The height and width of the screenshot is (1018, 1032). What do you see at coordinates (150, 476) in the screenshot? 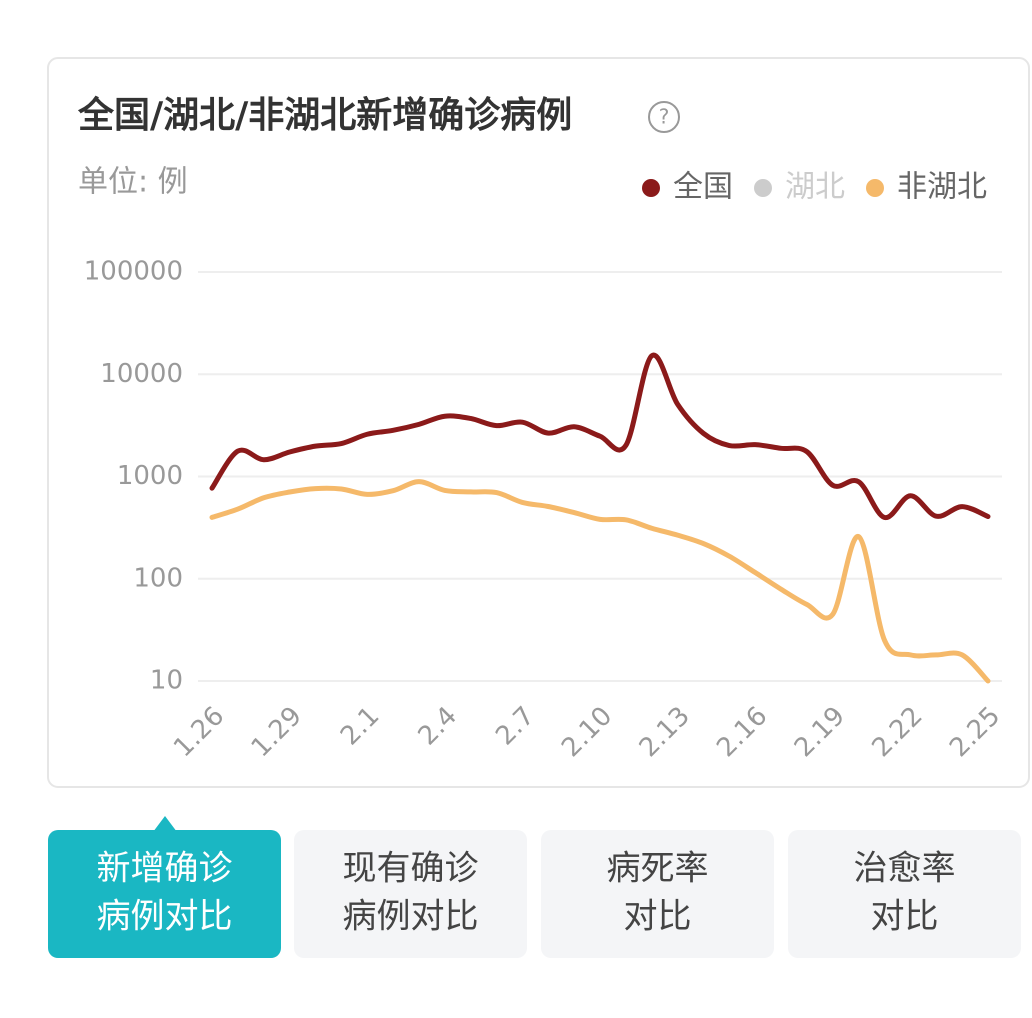
I see `y-tick-label: 1000` at bounding box center [150, 476].